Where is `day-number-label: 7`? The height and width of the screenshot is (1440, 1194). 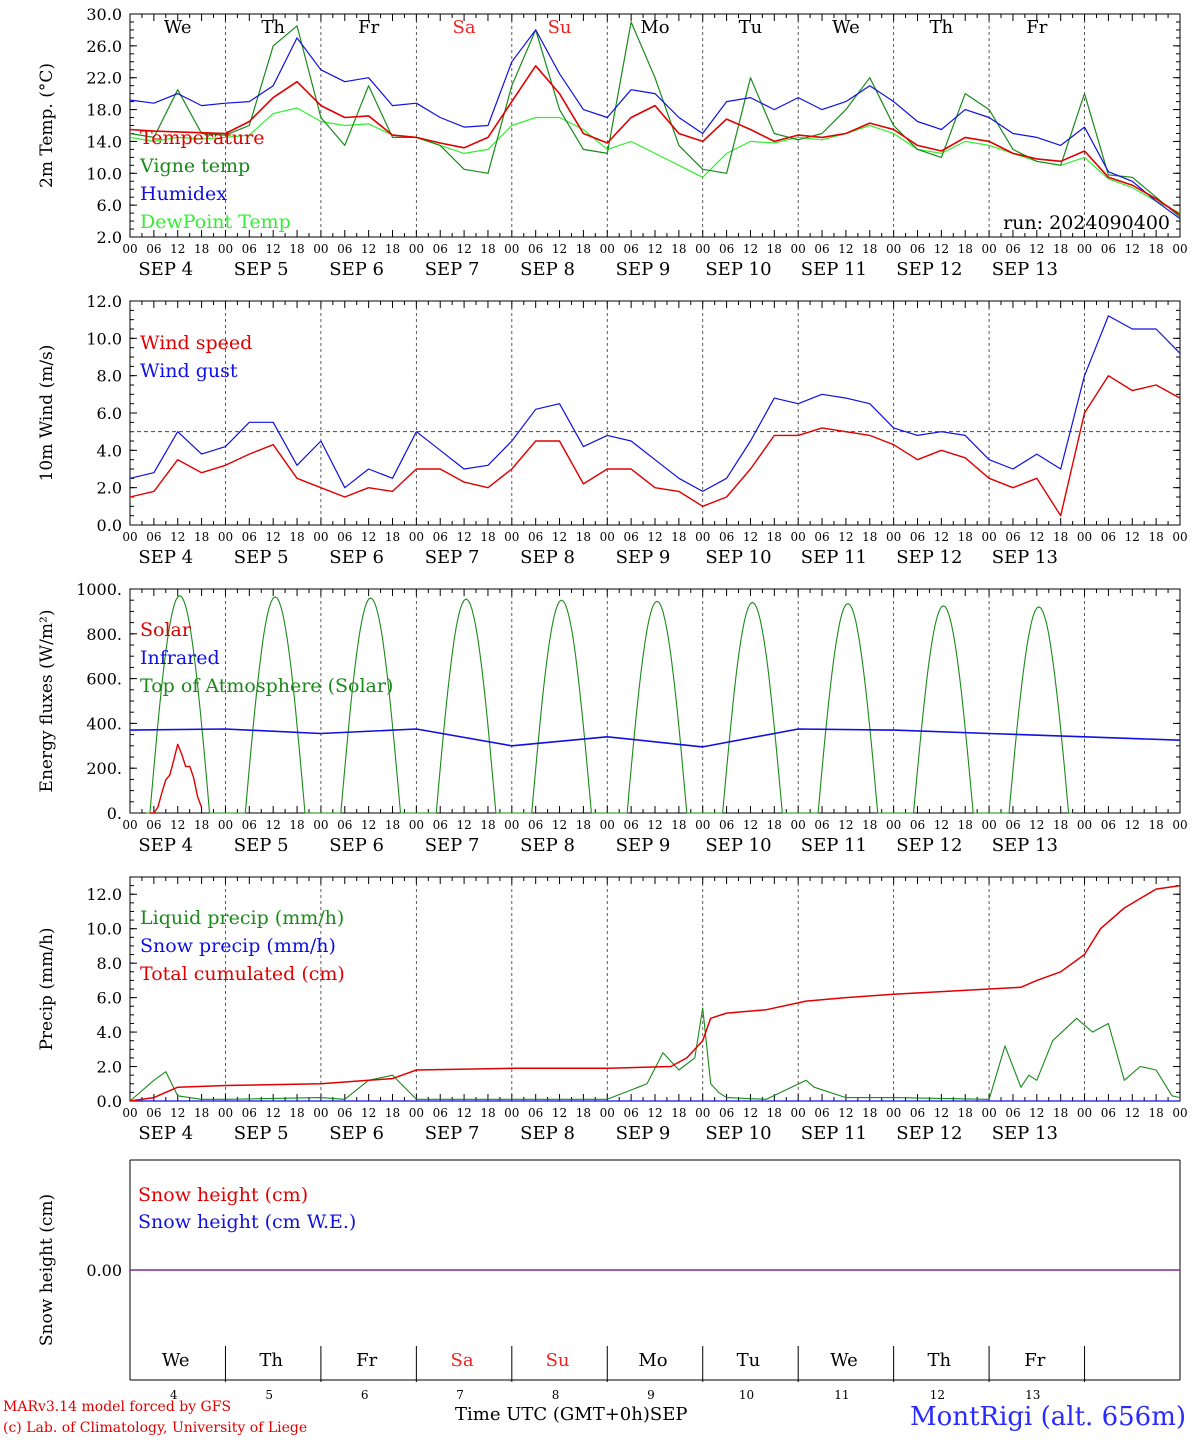
day-number-label: 7 is located at coordinates (460, 1395).